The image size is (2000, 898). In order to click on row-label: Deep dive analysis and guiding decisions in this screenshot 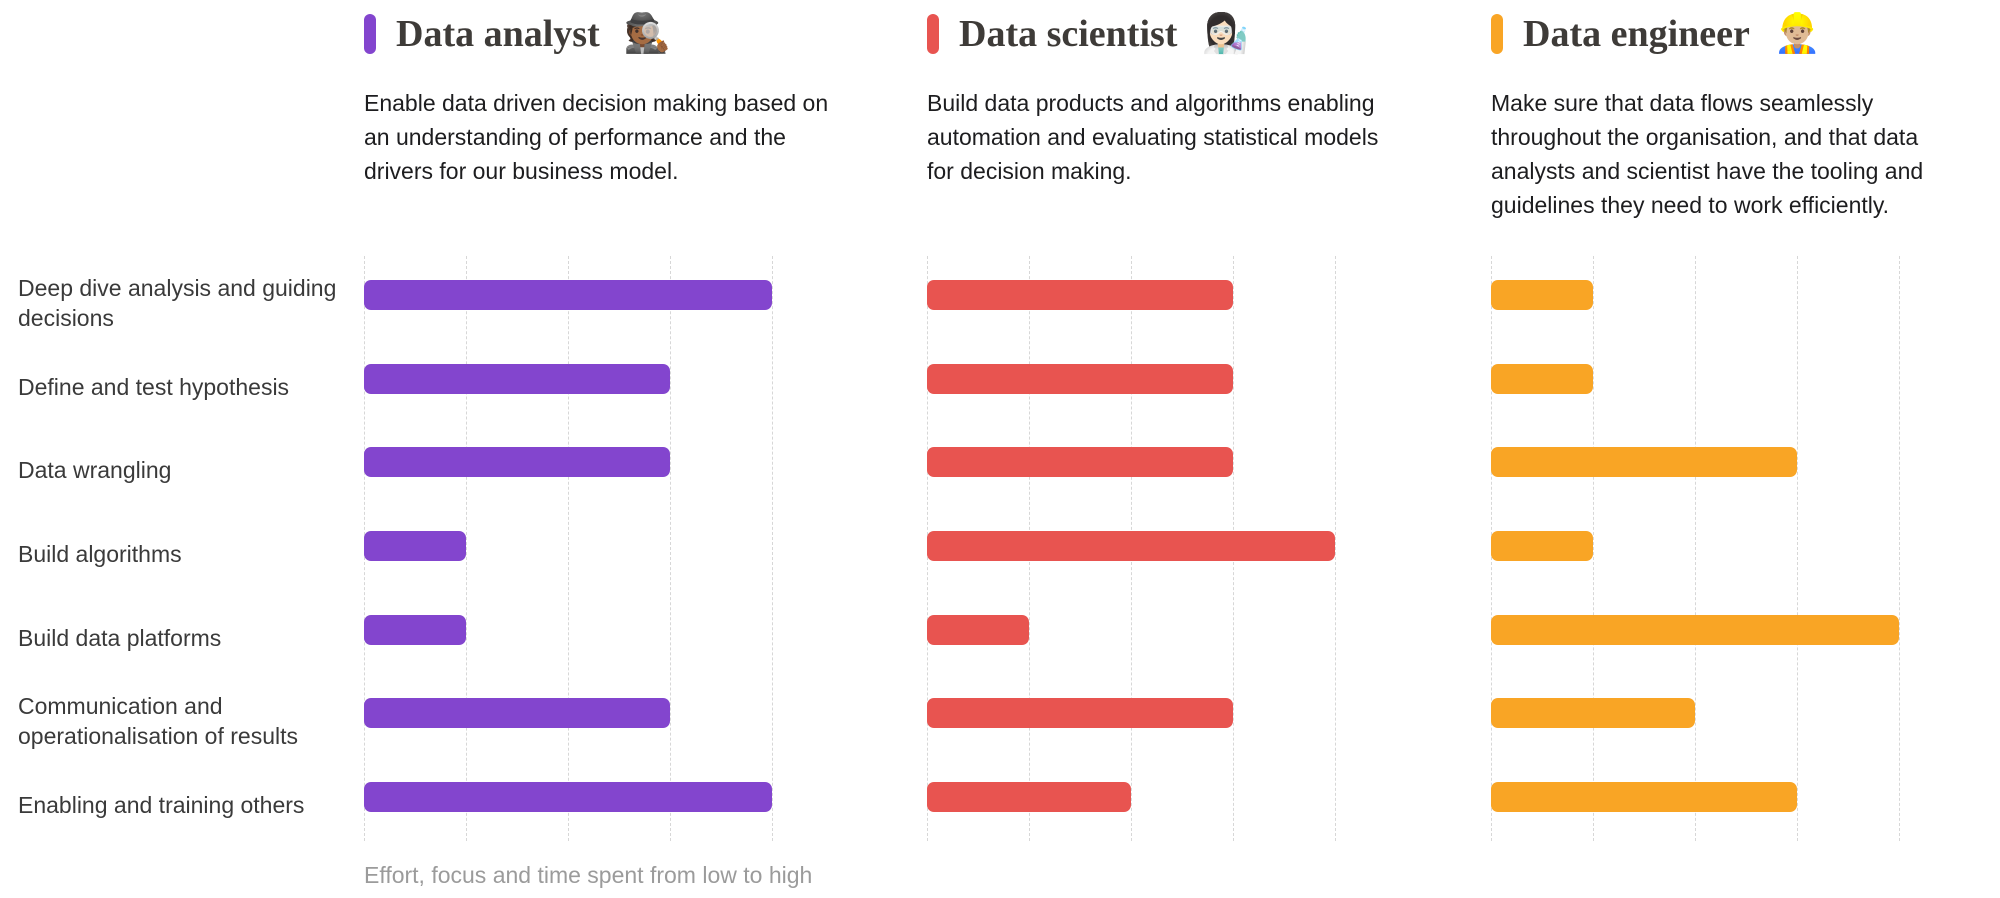, I will do `click(177, 303)`.